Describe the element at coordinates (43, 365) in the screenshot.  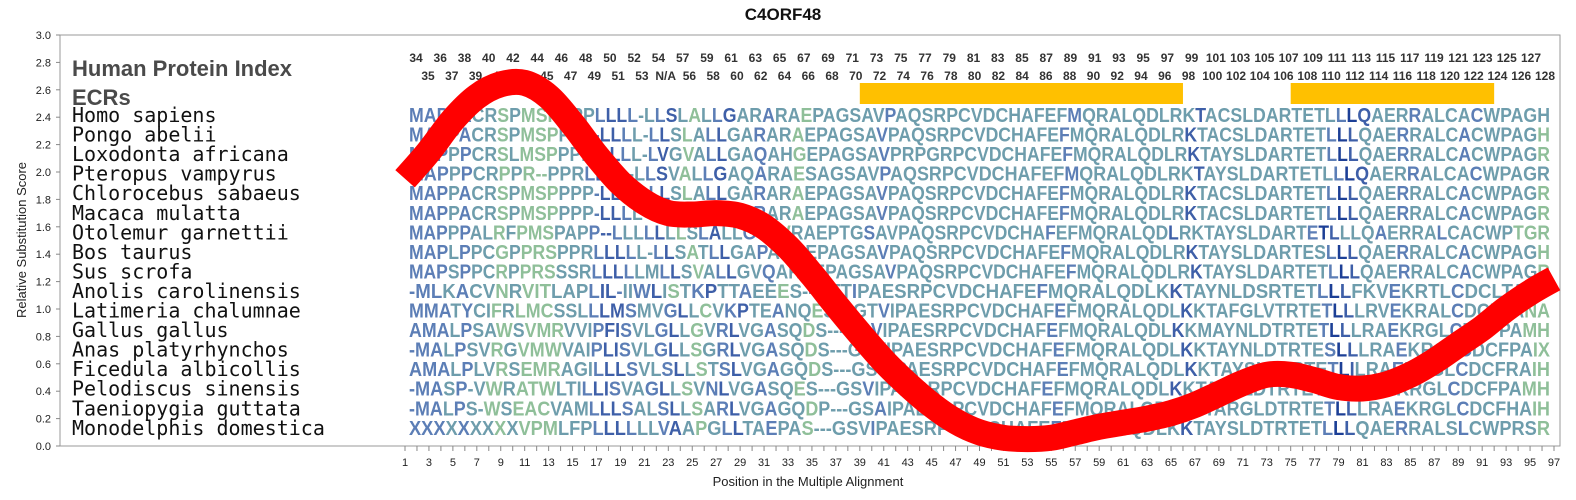
I see `y-tick-label: 0.6` at that location.